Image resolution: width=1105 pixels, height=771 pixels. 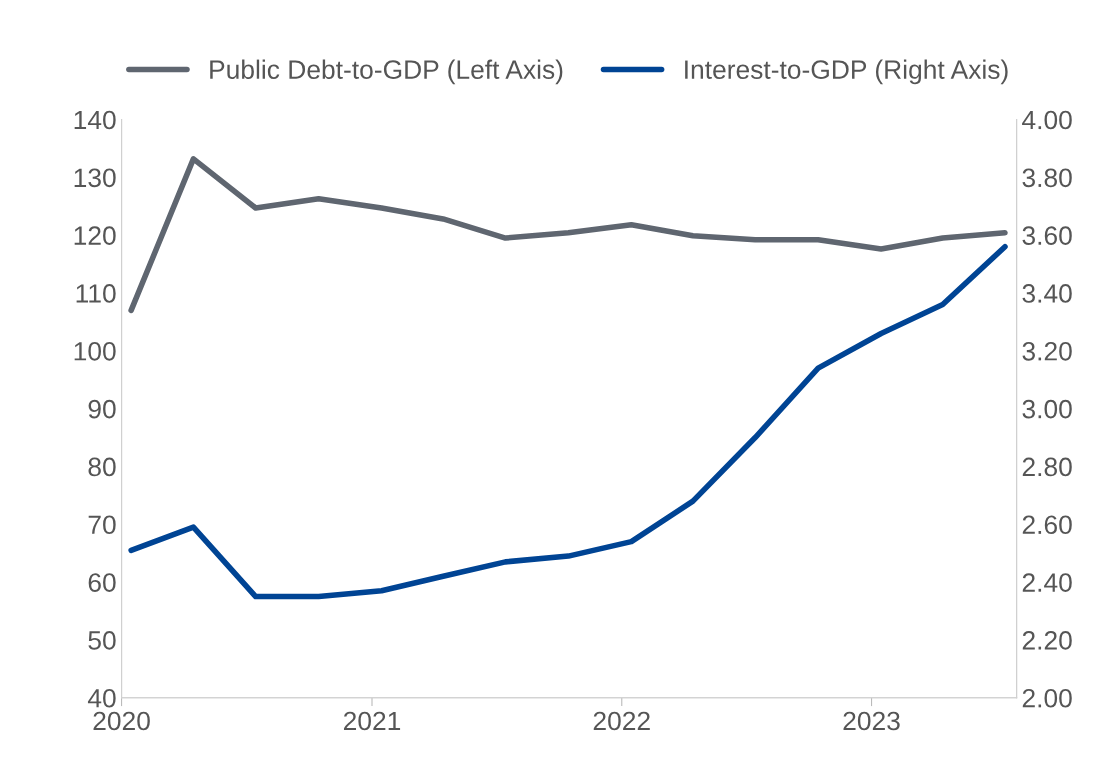 What do you see at coordinates (102, 525) in the screenshot?
I see `y-tick-label: 70` at bounding box center [102, 525].